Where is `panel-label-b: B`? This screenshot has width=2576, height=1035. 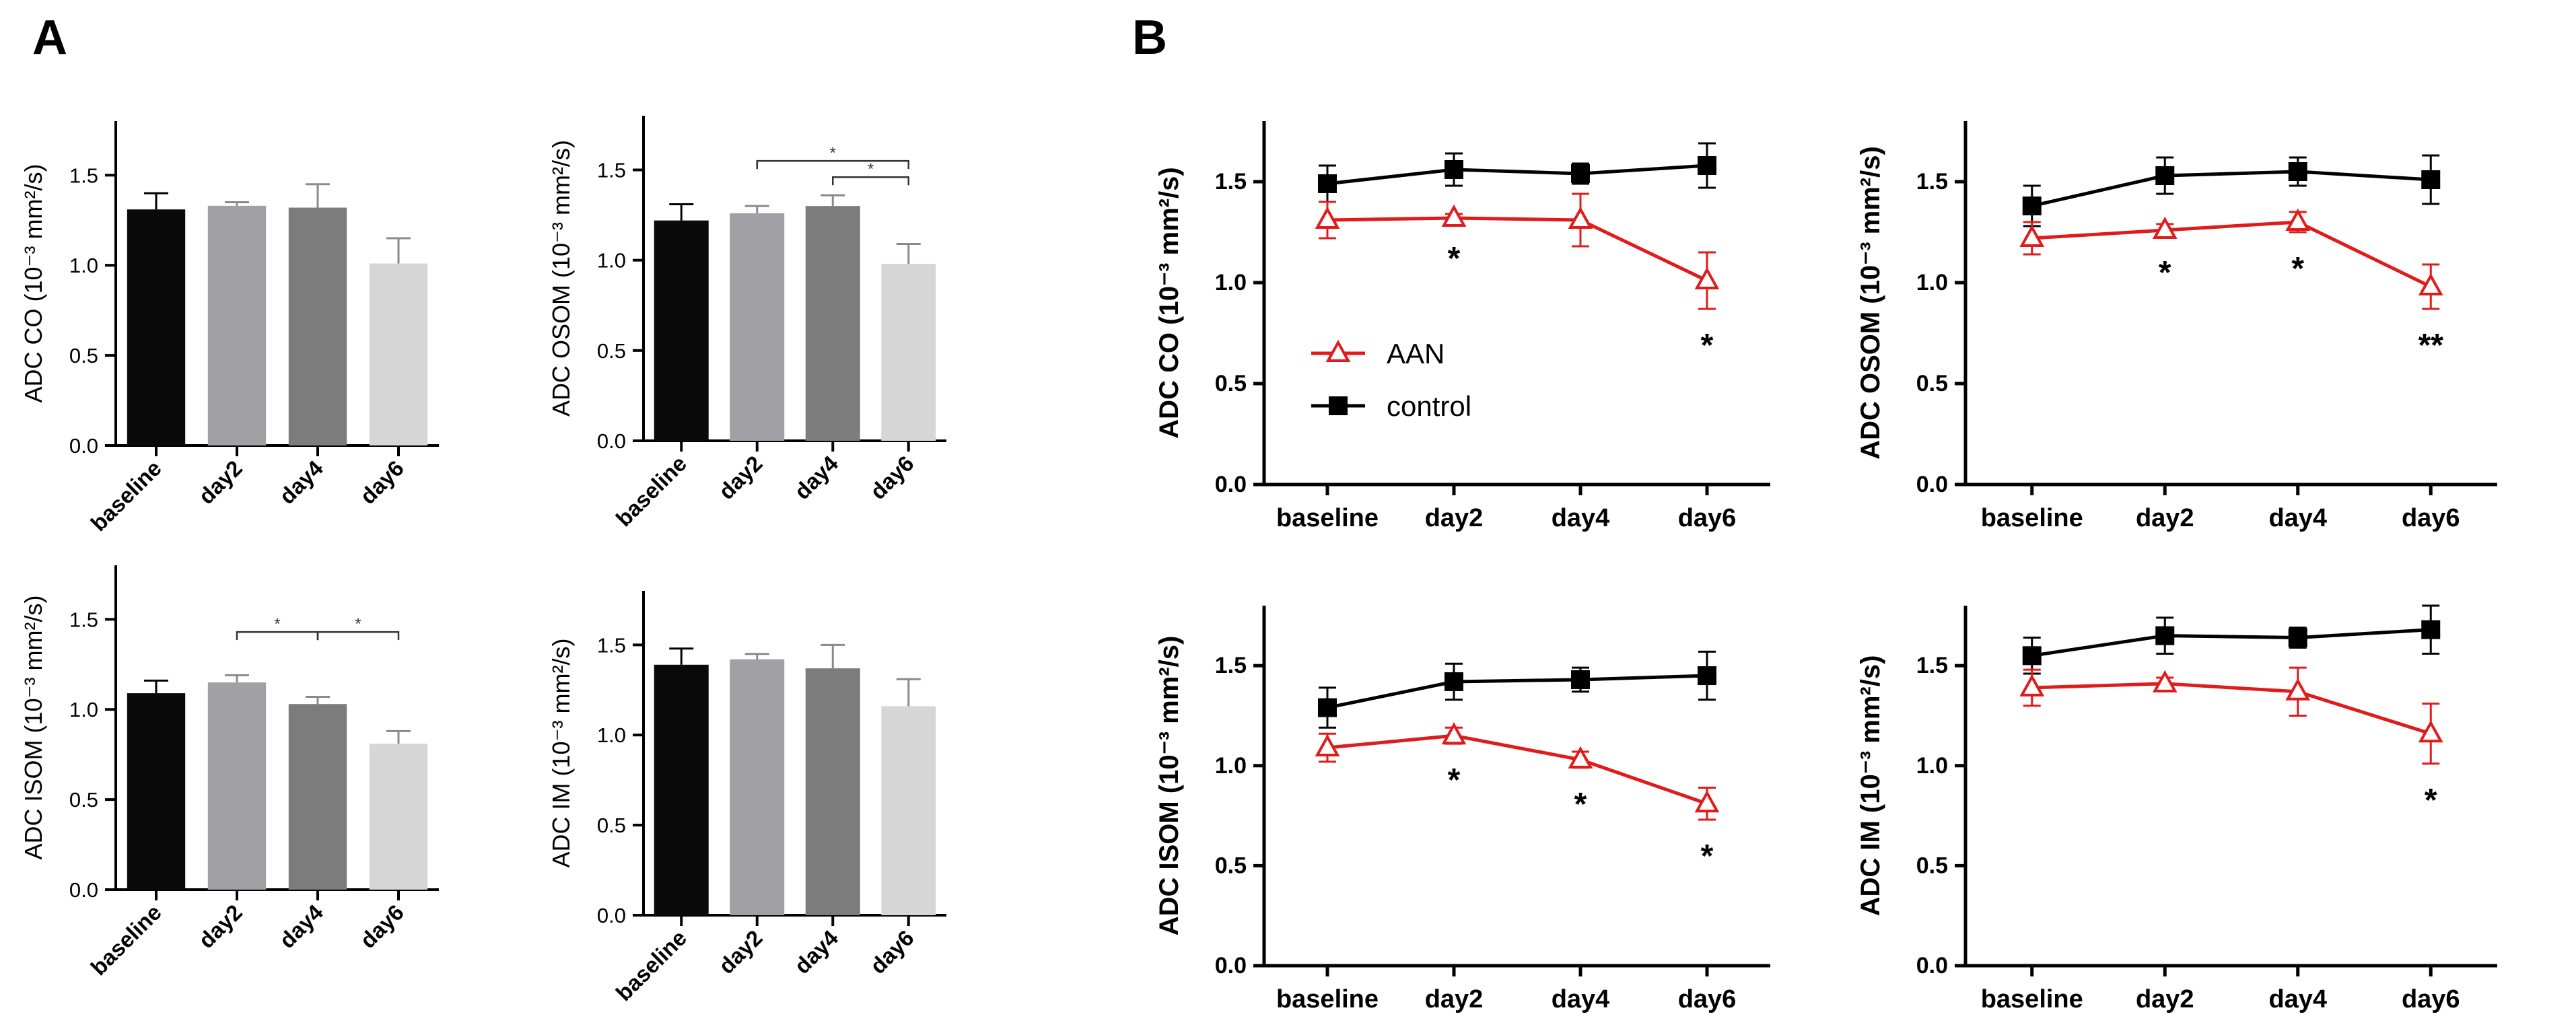
panel-label-b: B is located at coordinates (1149, 38).